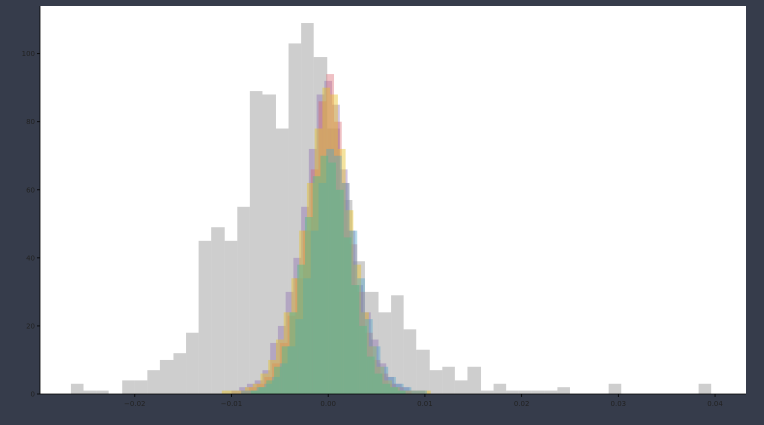 The height and width of the screenshot is (425, 764). I want to click on x-tick-label: 0.01, so click(425, 404).